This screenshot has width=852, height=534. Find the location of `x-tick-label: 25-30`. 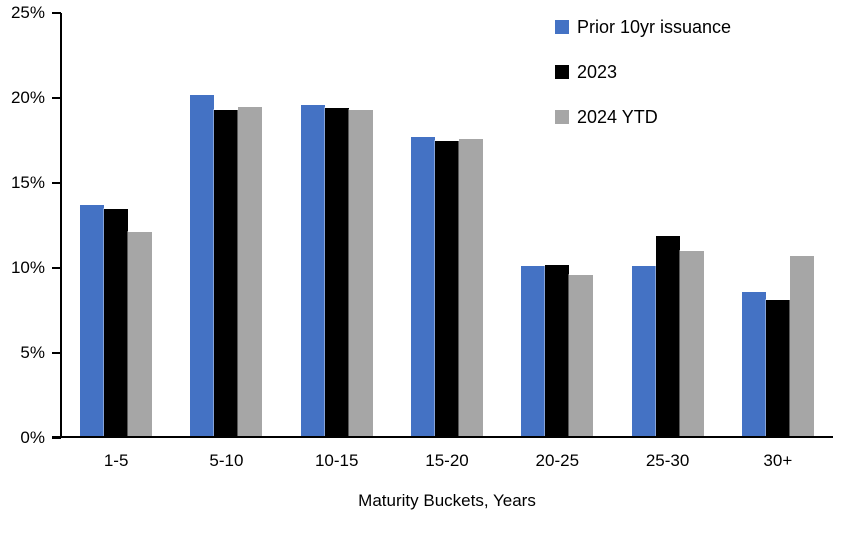

x-tick-label: 25-30 is located at coordinates (667, 460).